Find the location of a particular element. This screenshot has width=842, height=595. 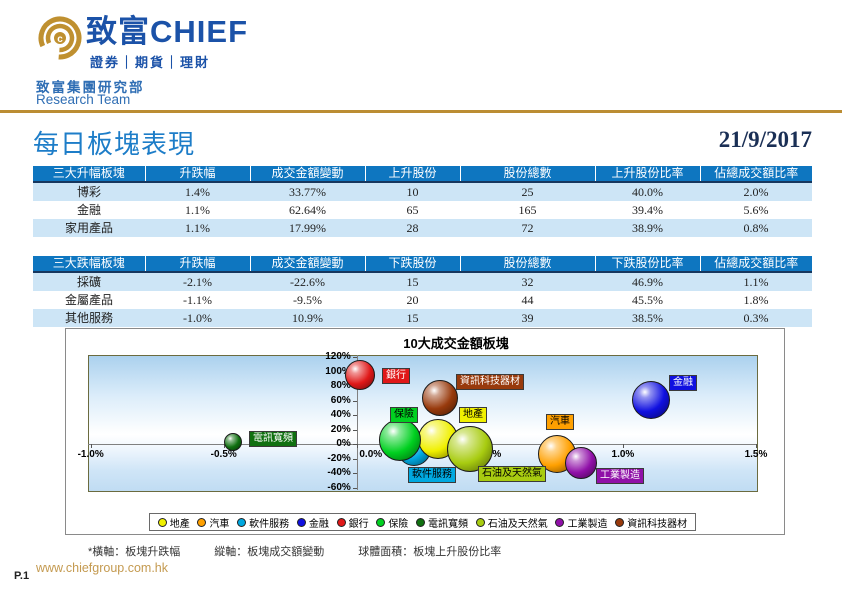

table-cell: 金融 is located at coordinates (88, 210).